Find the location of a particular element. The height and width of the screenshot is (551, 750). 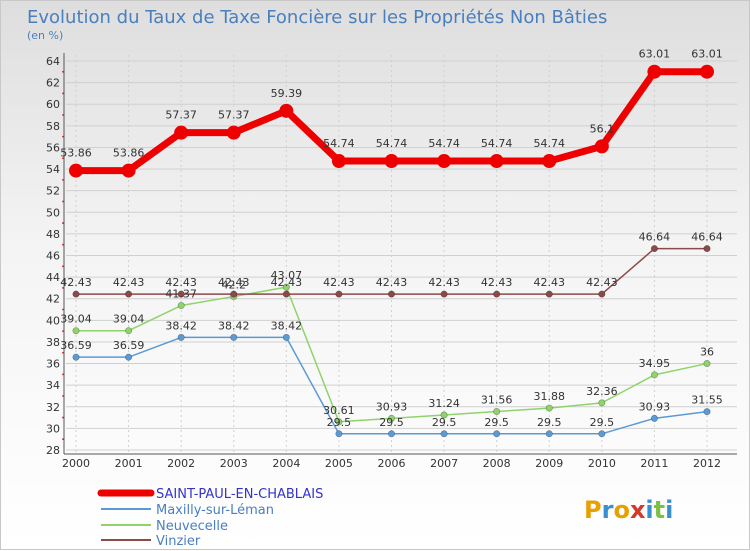

data-label: 57.37 is located at coordinates (234, 115).